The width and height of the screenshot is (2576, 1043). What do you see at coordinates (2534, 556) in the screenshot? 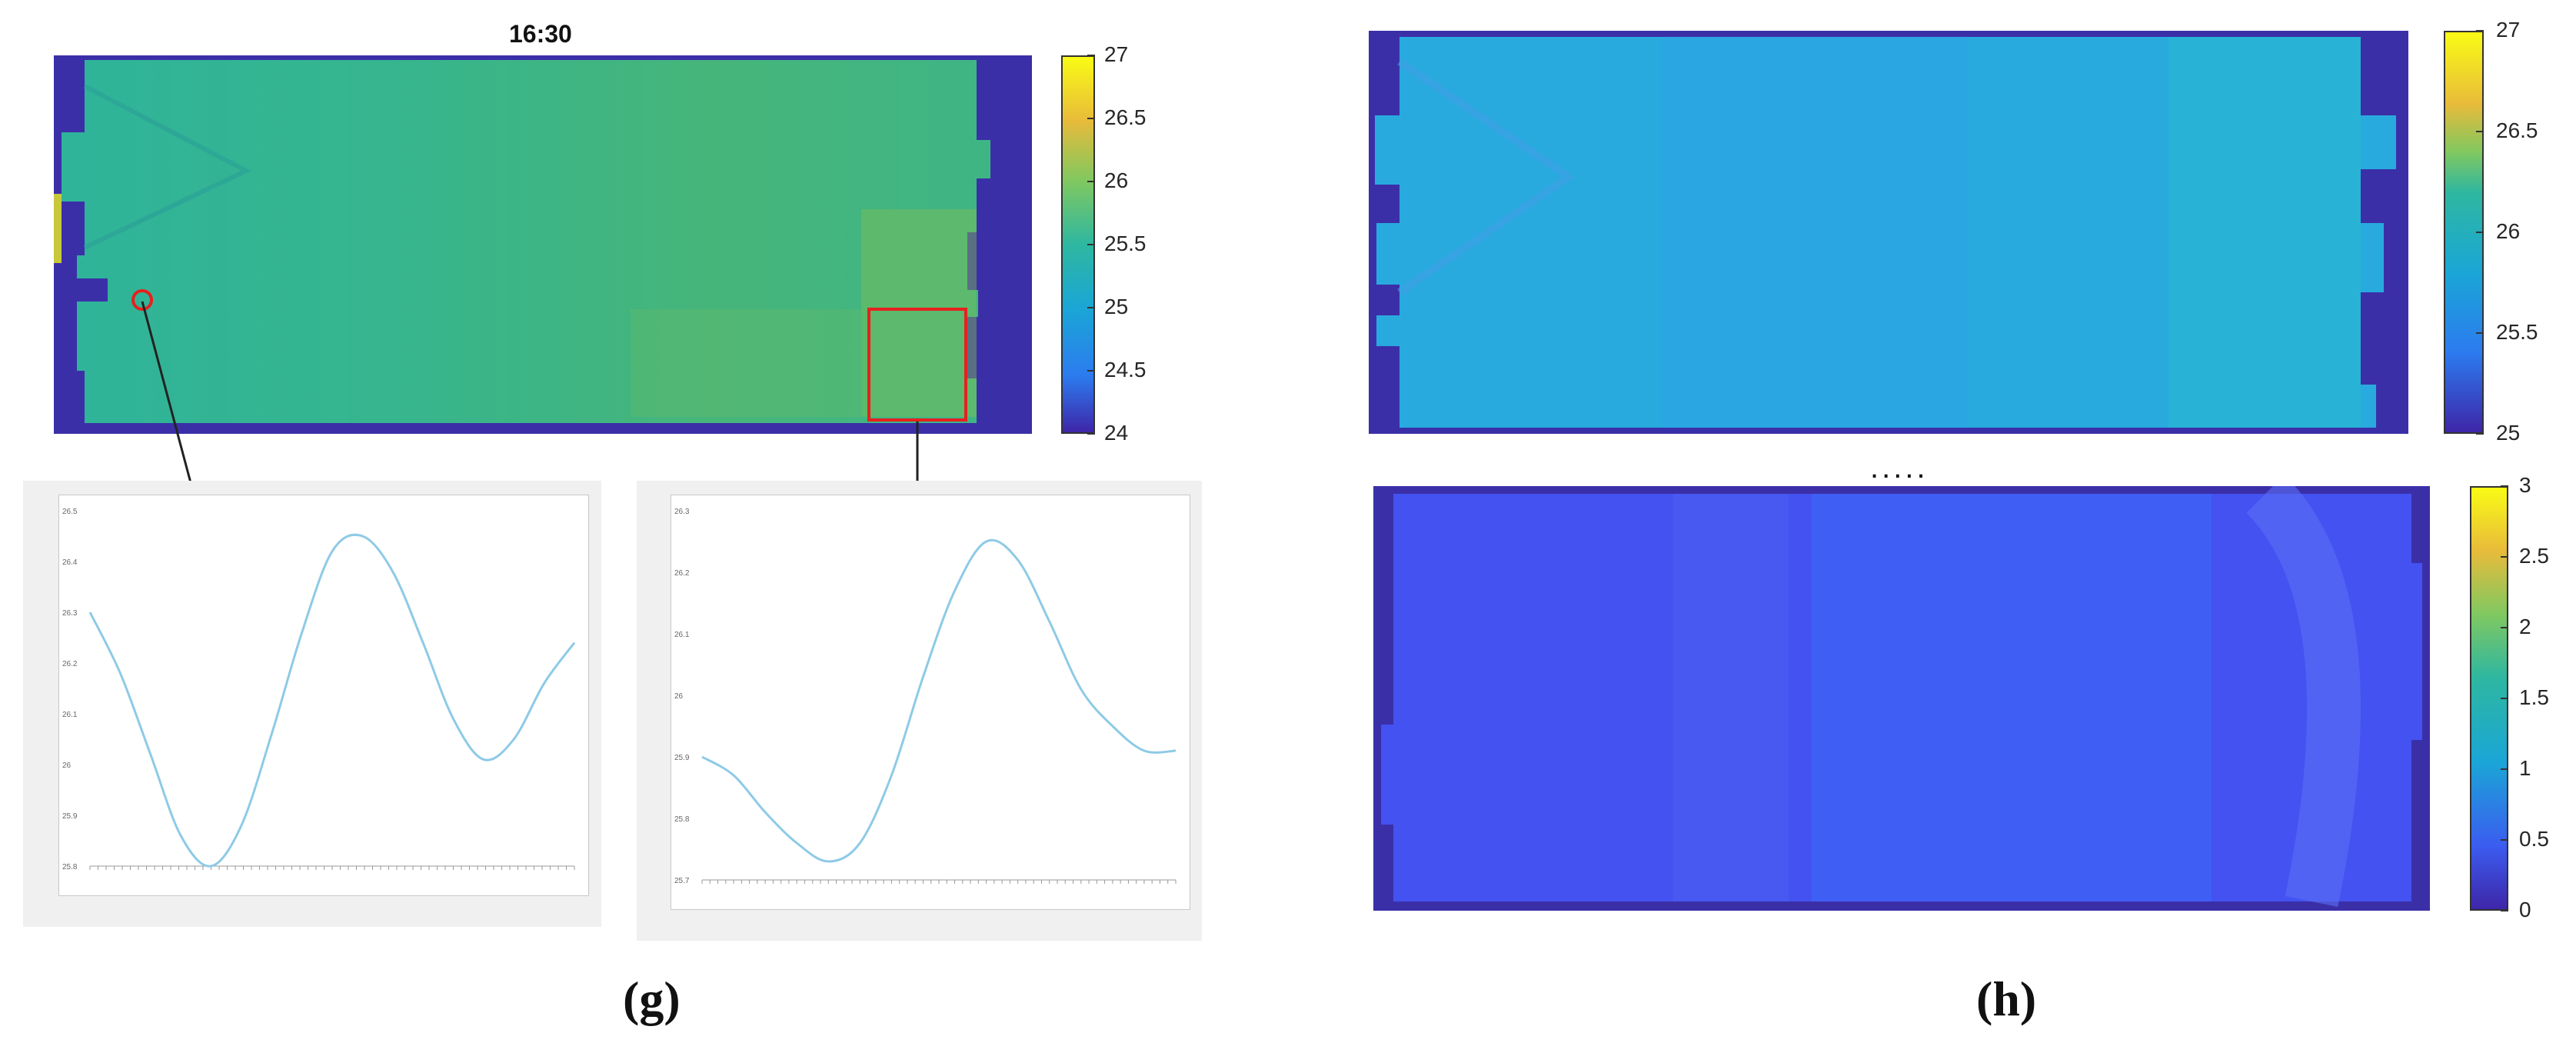
I see `colorbar-tick-label: 2.5` at bounding box center [2534, 556].